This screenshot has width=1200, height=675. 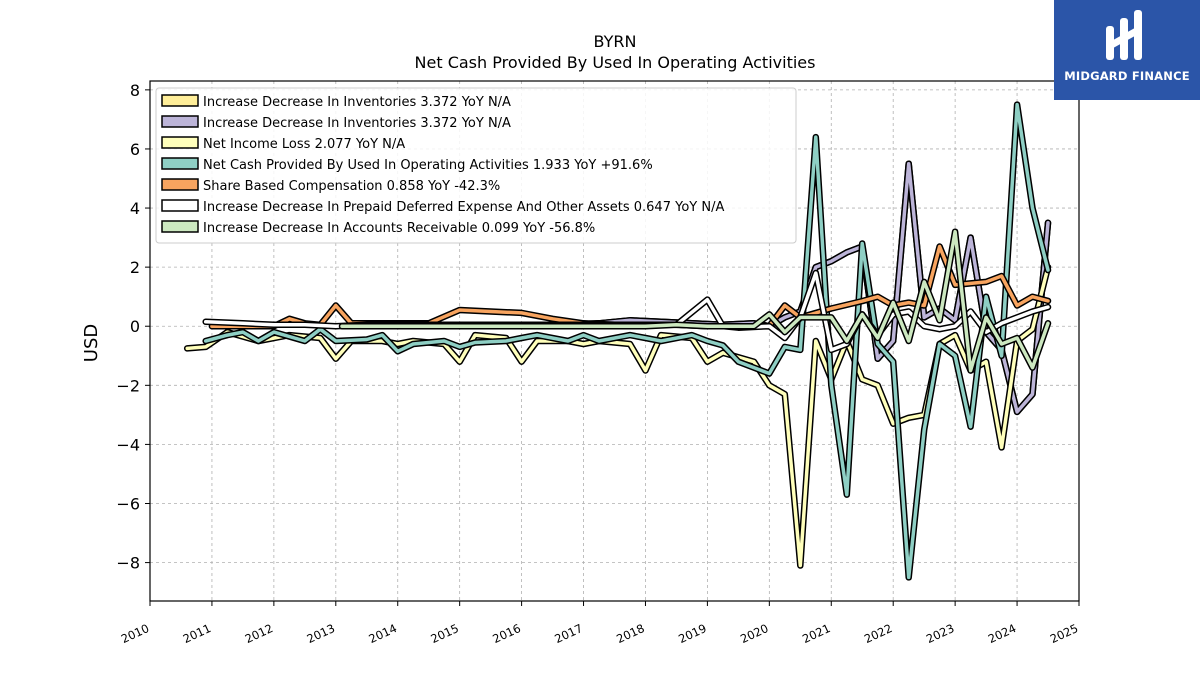 I want to click on brand-logo: MIDGARD FINANCE, so click(x=1127, y=50).